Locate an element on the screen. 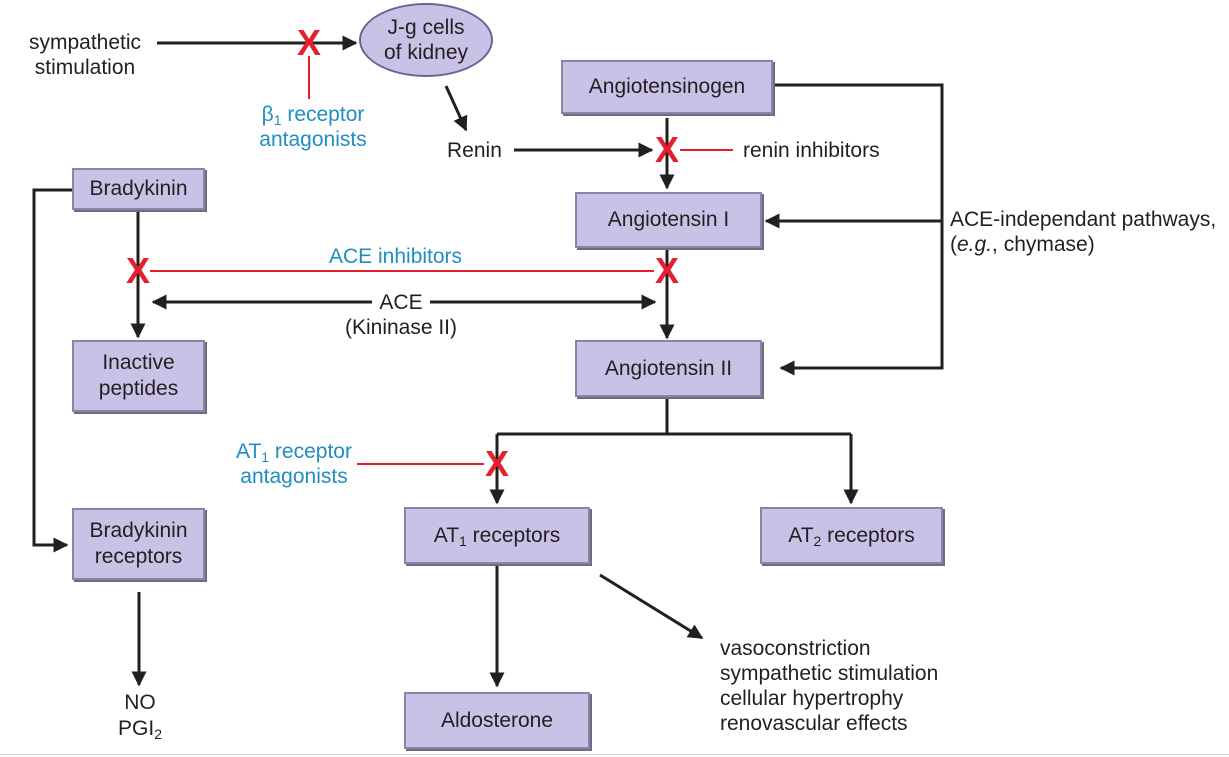  angiotensin-i-node: Angiotensin I is located at coordinates (668, 220).